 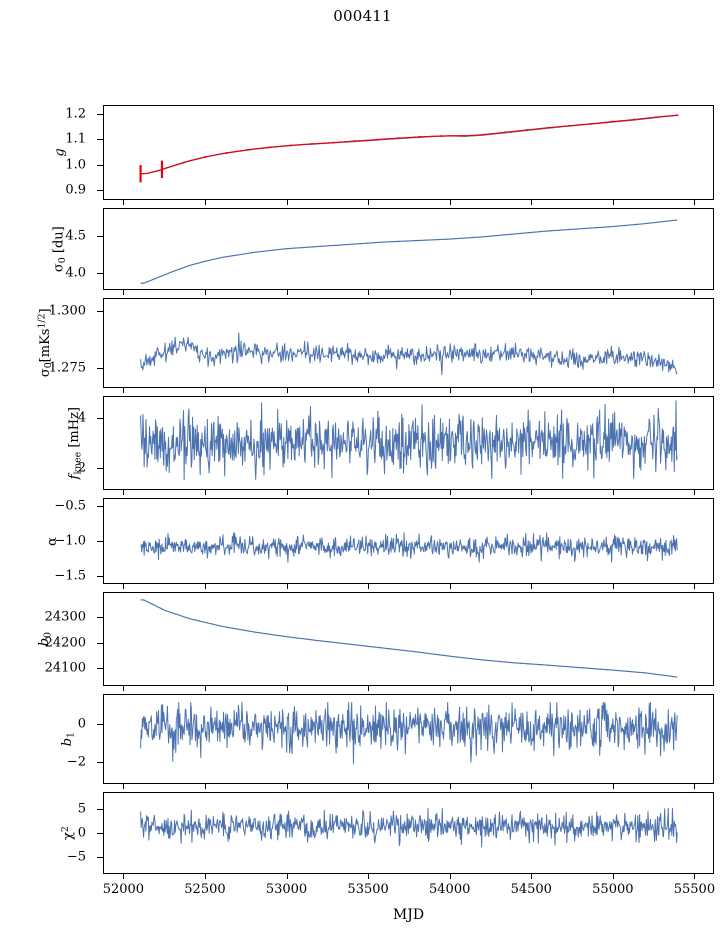 I want to click on y-tick-label: 24100, so click(x=65, y=668).